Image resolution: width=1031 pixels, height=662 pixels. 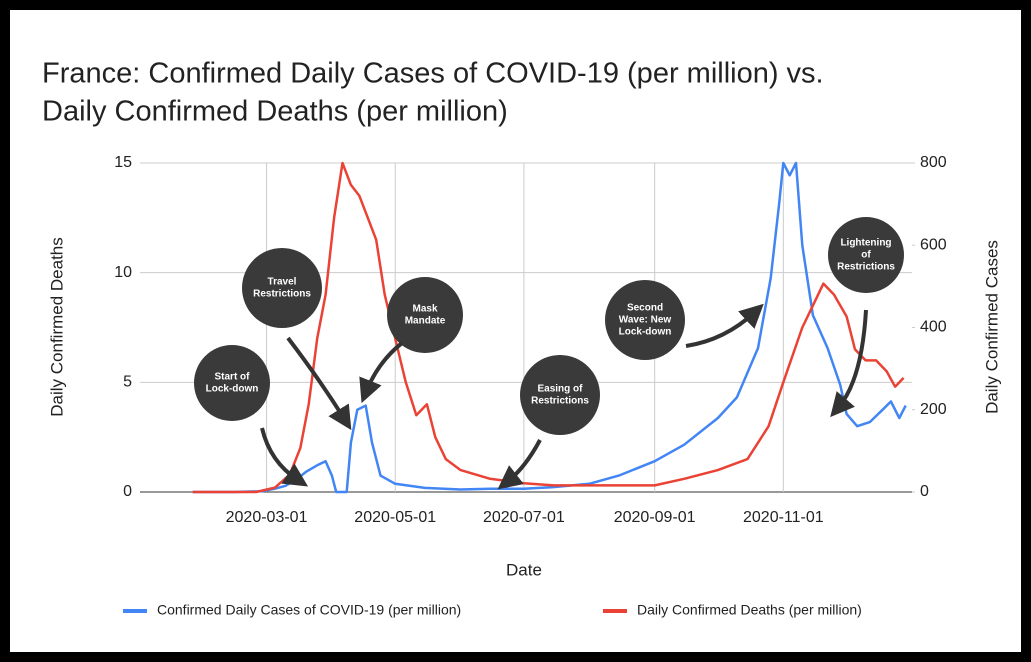 What do you see at coordinates (991, 327) in the screenshot?
I see `y2-axis-label: Daily Confirmed Cases` at bounding box center [991, 327].